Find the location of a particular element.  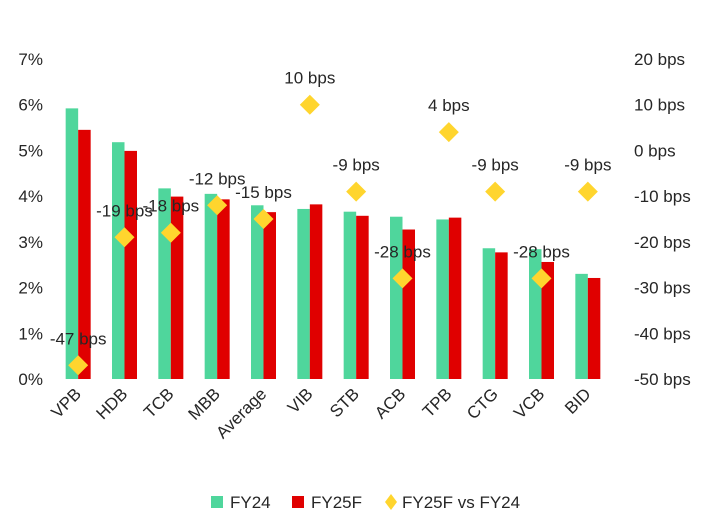

left-axis-tick-label: 0% is located at coordinates (30, 379).